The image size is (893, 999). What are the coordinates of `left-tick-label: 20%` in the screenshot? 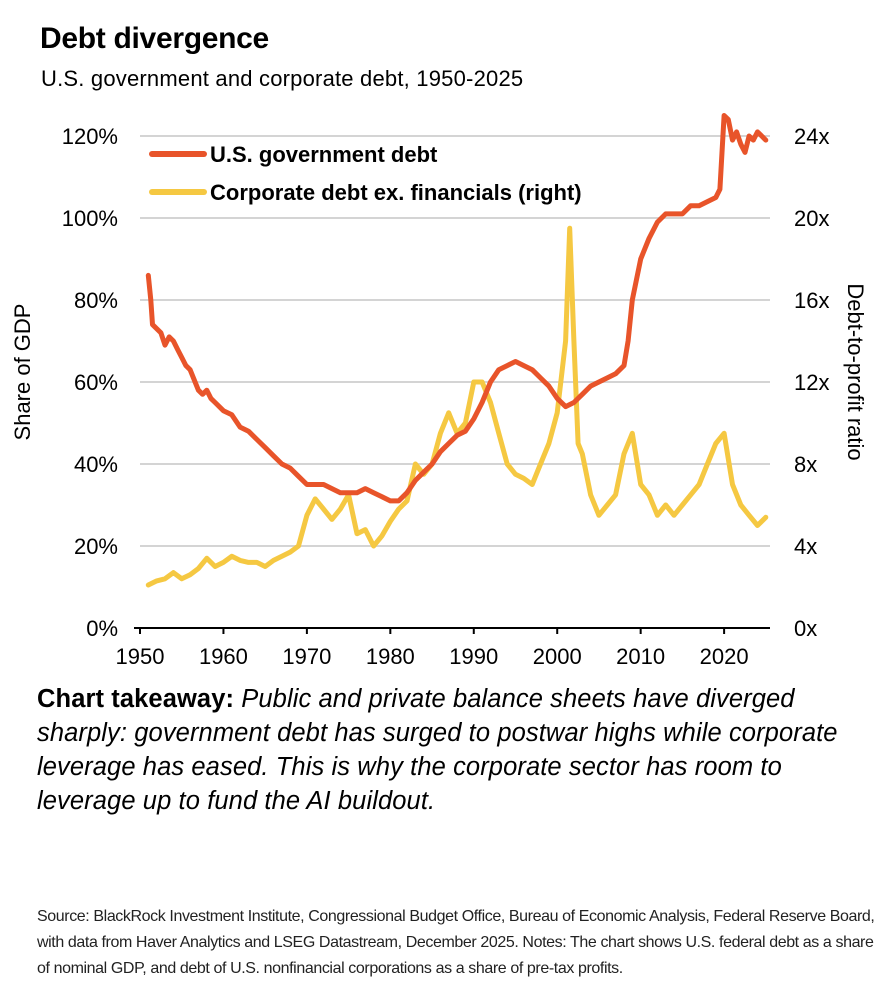 It's located at (96, 546).